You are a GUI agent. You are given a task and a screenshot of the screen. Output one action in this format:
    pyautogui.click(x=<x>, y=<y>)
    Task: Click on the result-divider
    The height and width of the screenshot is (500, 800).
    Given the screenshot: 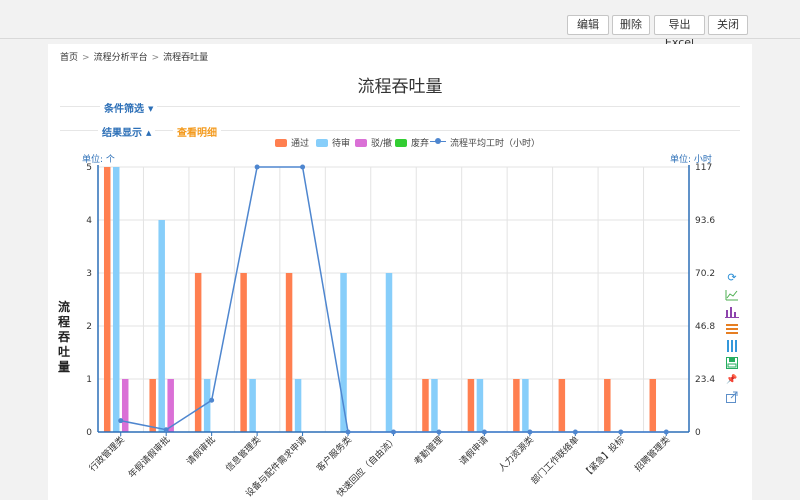 What is the action you would take?
    pyautogui.click(x=400, y=130)
    